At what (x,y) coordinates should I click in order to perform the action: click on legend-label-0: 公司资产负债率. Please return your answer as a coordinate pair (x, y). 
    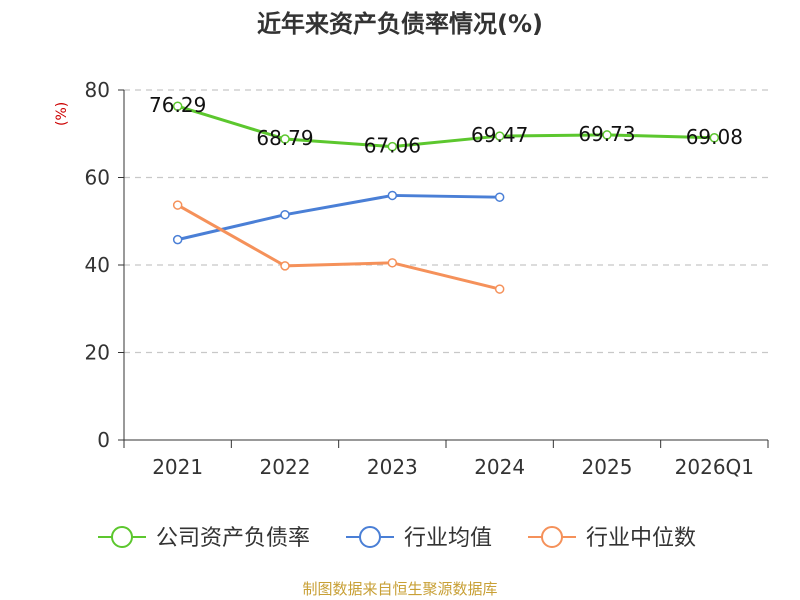
    Looking at the image, I should click on (233, 538).